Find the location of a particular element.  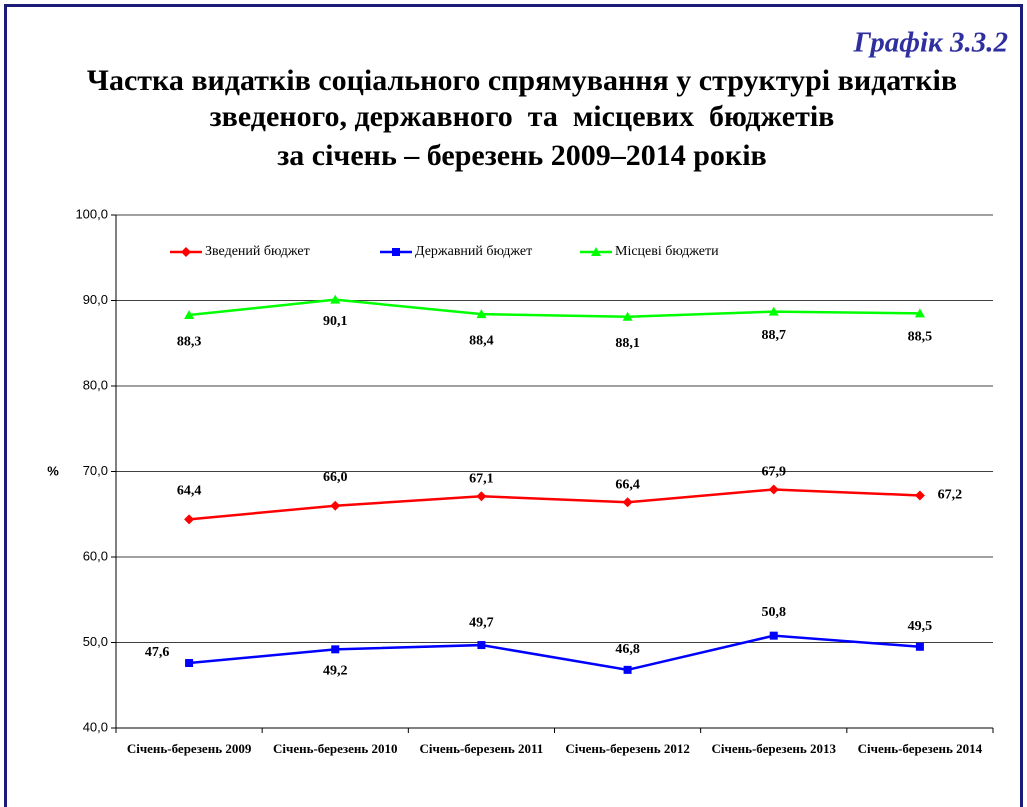

data-label: 88,4 is located at coordinates (481, 340).